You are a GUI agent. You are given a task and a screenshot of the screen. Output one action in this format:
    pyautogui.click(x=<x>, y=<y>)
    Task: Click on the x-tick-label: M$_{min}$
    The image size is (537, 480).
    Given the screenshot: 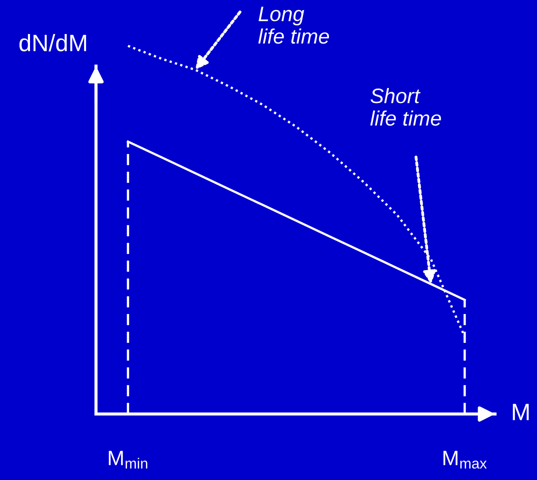 What is the action you would take?
    pyautogui.click(x=128, y=459)
    